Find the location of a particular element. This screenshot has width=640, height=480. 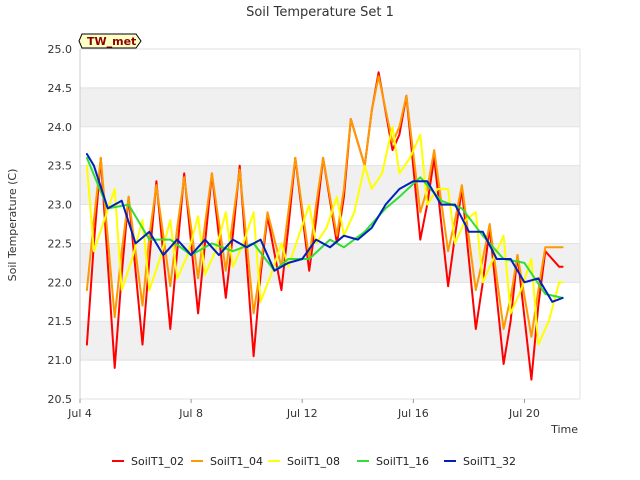

y-tick-label: 24.5 is located at coordinates (60, 88).